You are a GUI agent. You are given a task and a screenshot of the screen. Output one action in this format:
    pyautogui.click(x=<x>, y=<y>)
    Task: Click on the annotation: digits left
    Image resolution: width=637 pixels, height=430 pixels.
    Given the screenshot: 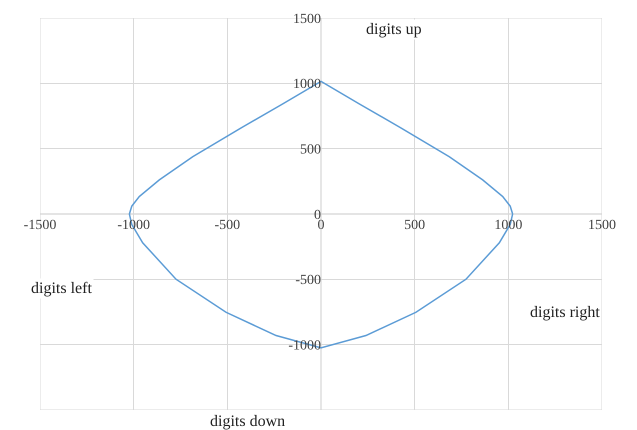 What is the action you would take?
    pyautogui.click(x=61, y=288)
    